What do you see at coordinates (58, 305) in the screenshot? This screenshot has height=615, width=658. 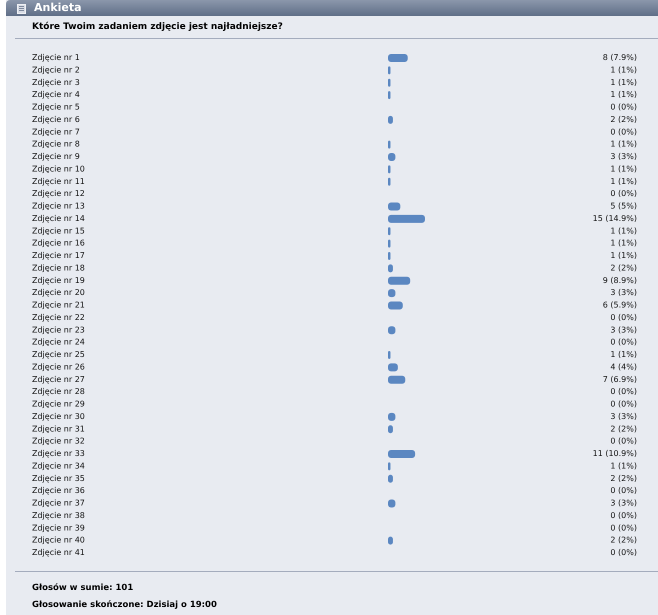 I see `y-tick-label: Zdjęcie nr 21` at bounding box center [58, 305].